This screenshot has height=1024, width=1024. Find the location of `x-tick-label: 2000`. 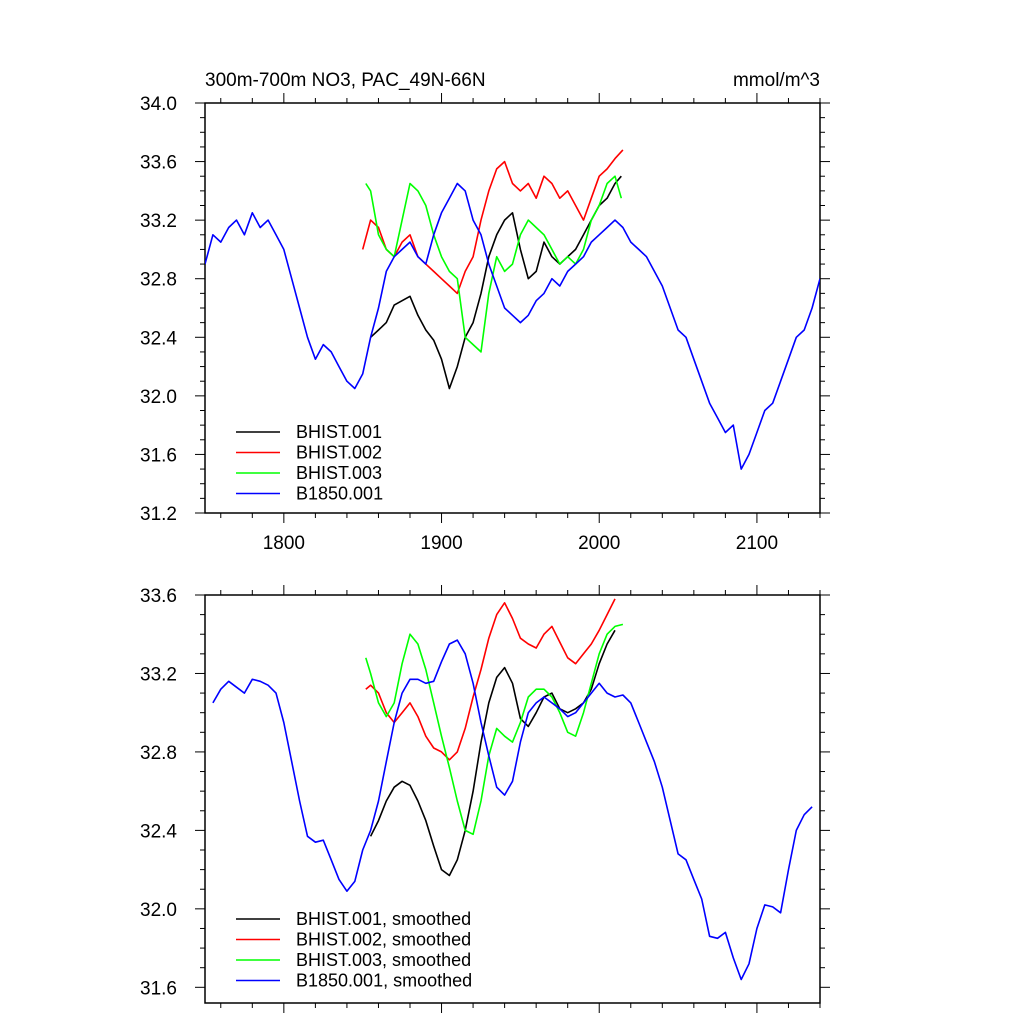

x-tick-label: 2000 is located at coordinates (599, 543).